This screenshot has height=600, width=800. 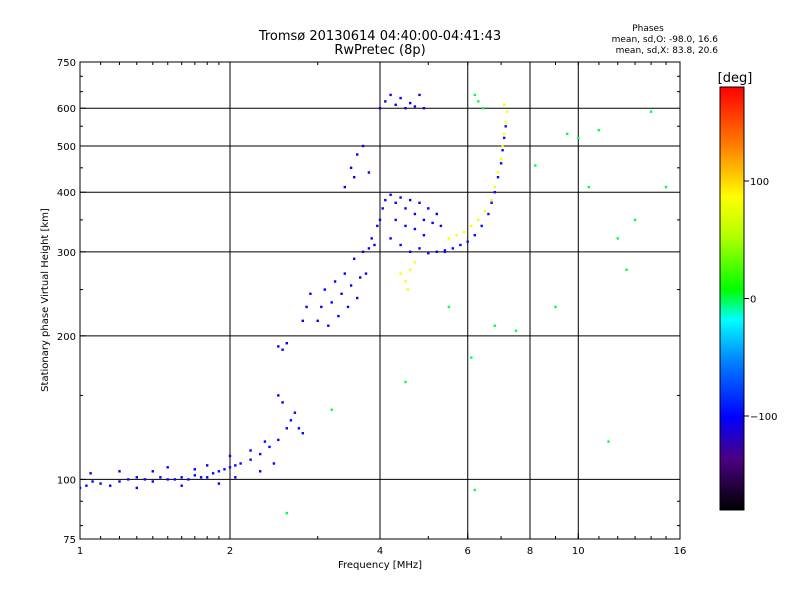 What do you see at coordinates (66, 193) in the screenshot?
I see `y-tick-label: 400` at bounding box center [66, 193].